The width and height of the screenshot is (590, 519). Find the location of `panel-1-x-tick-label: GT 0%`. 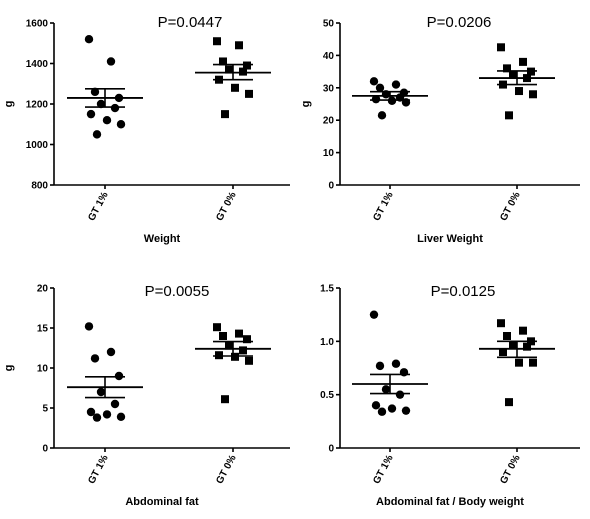

panel-1-x-tick-label: GT 0% is located at coordinates (226, 206).